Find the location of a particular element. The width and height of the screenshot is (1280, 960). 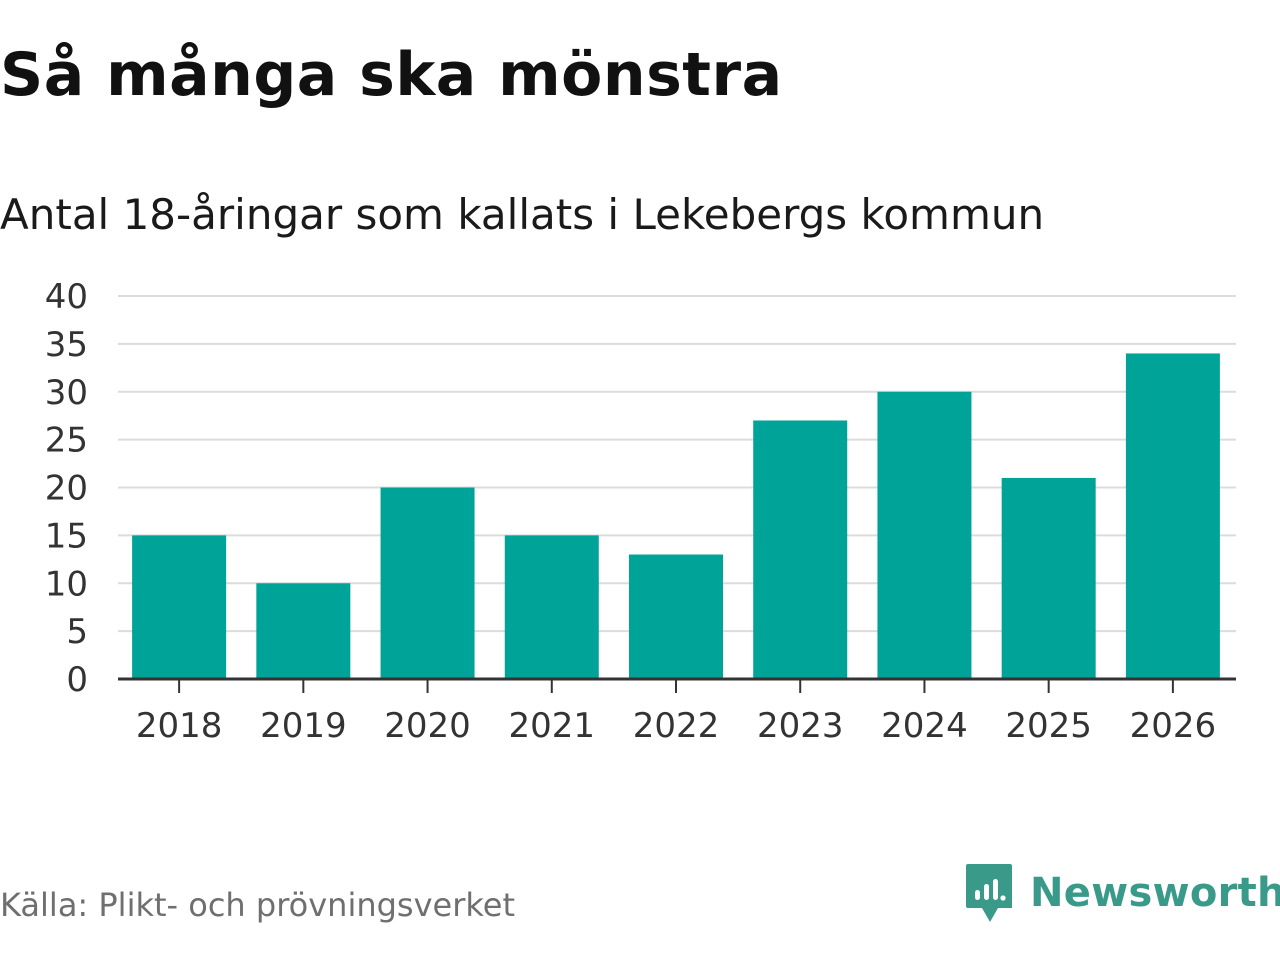

y-tick-label: 15 is located at coordinates (66, 536).